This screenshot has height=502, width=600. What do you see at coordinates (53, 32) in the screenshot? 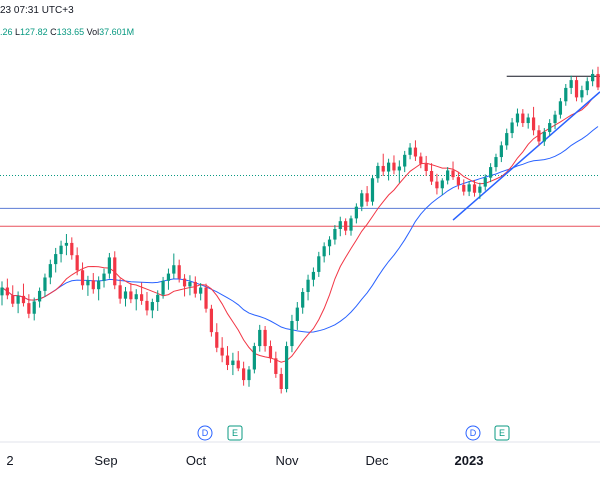
I see `close-label: C` at bounding box center [53, 32].